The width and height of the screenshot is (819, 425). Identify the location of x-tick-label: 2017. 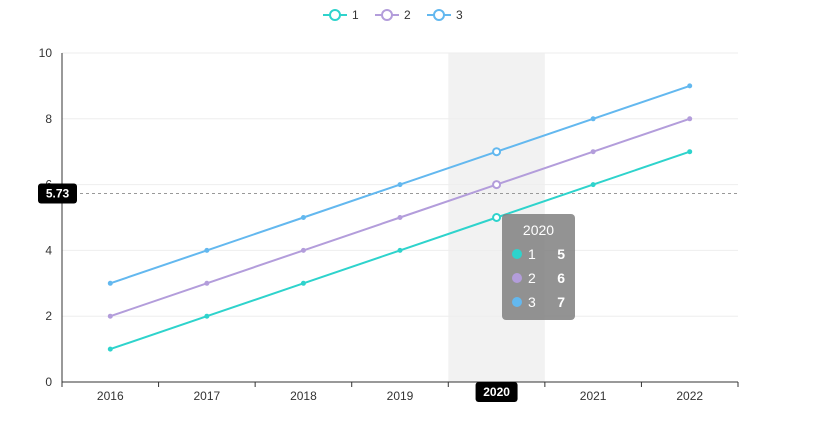
(207, 396).